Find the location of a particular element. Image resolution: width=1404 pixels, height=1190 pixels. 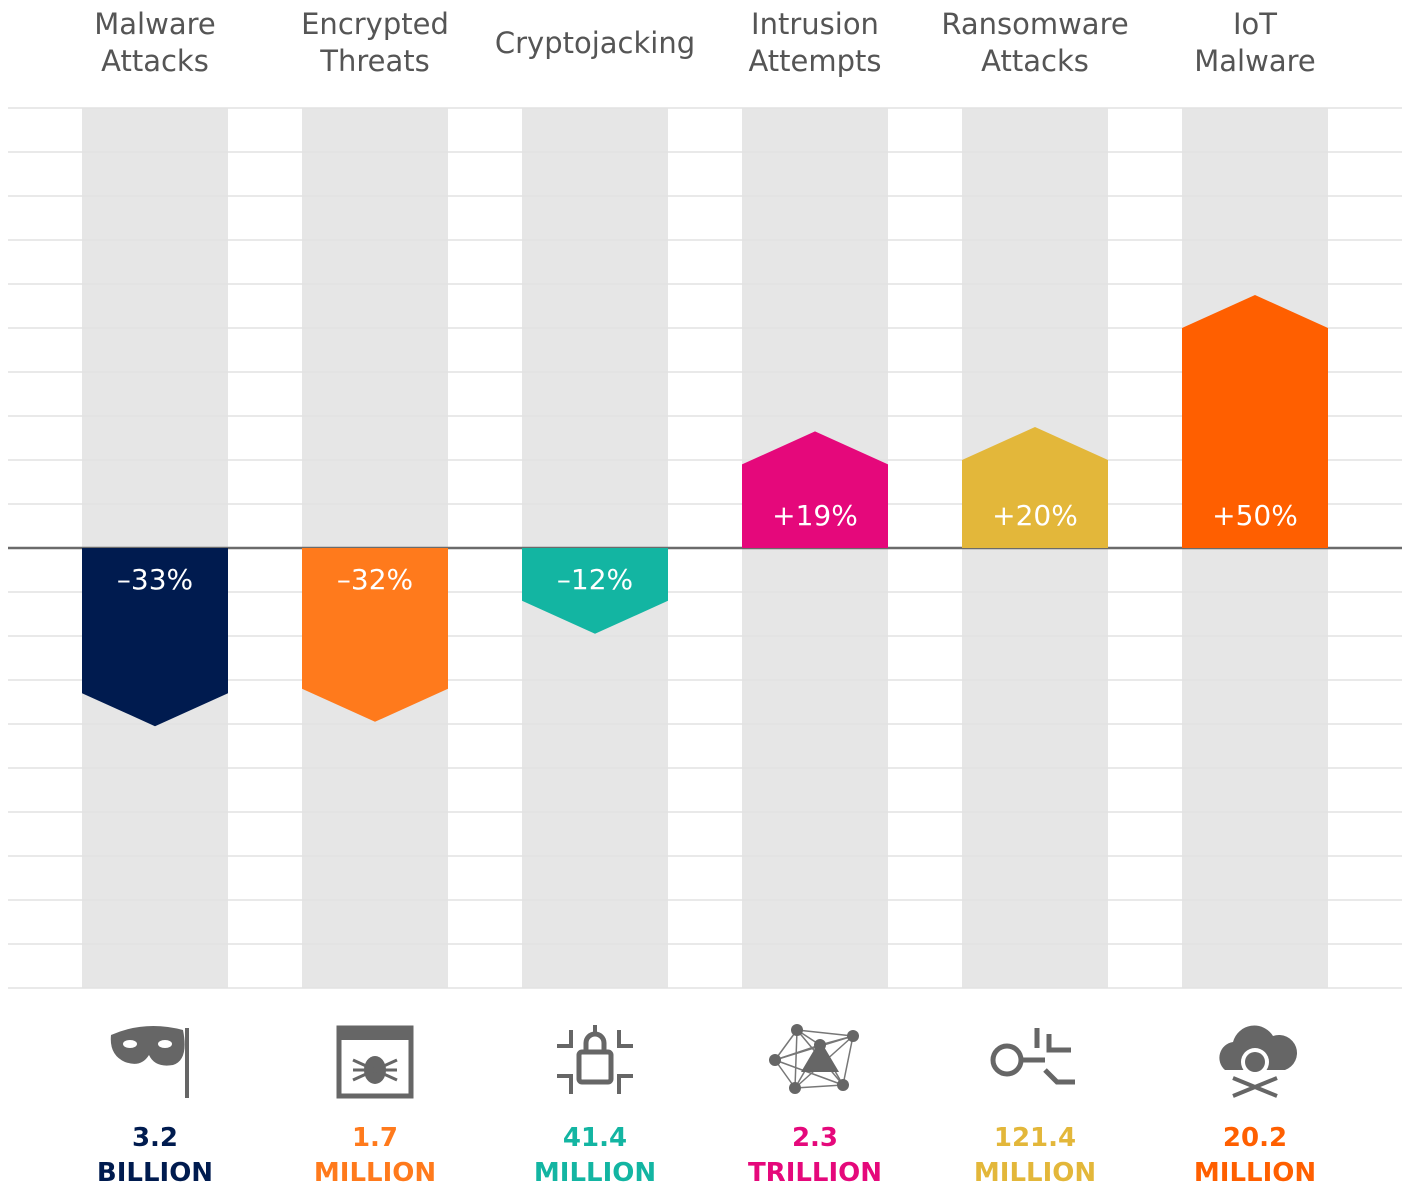

category-label-box: Ransomware Attacks is located at coordinates (1034, 43).